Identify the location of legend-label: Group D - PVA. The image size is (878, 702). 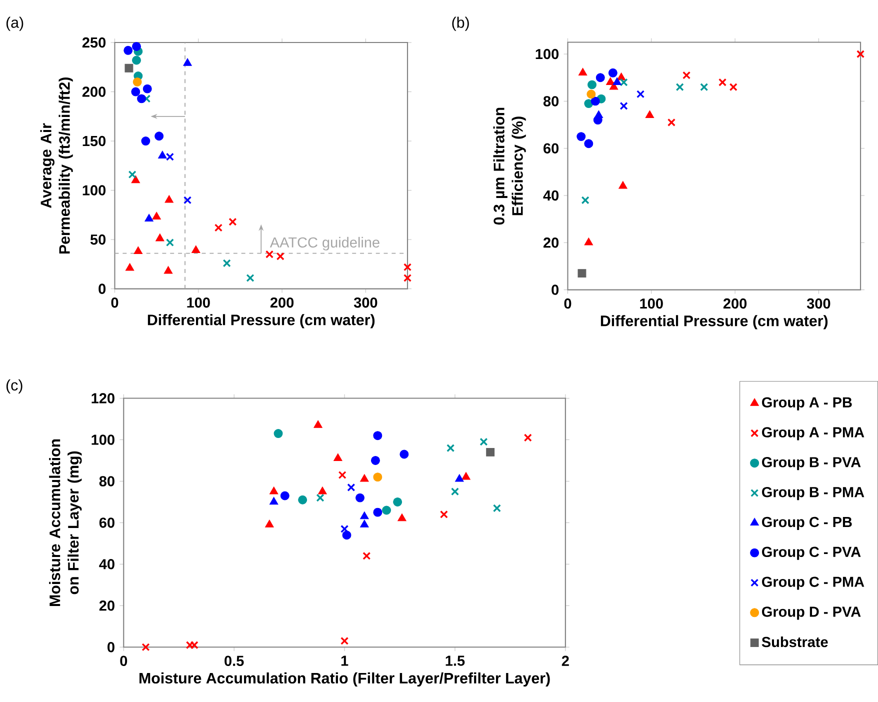
(811, 613).